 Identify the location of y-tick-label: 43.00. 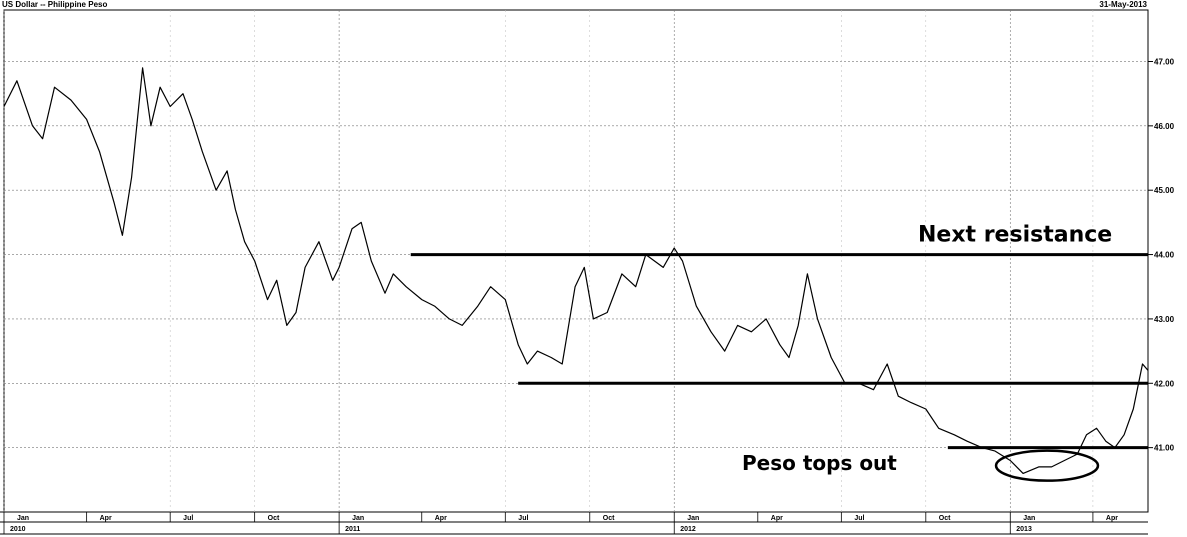
(1164, 319).